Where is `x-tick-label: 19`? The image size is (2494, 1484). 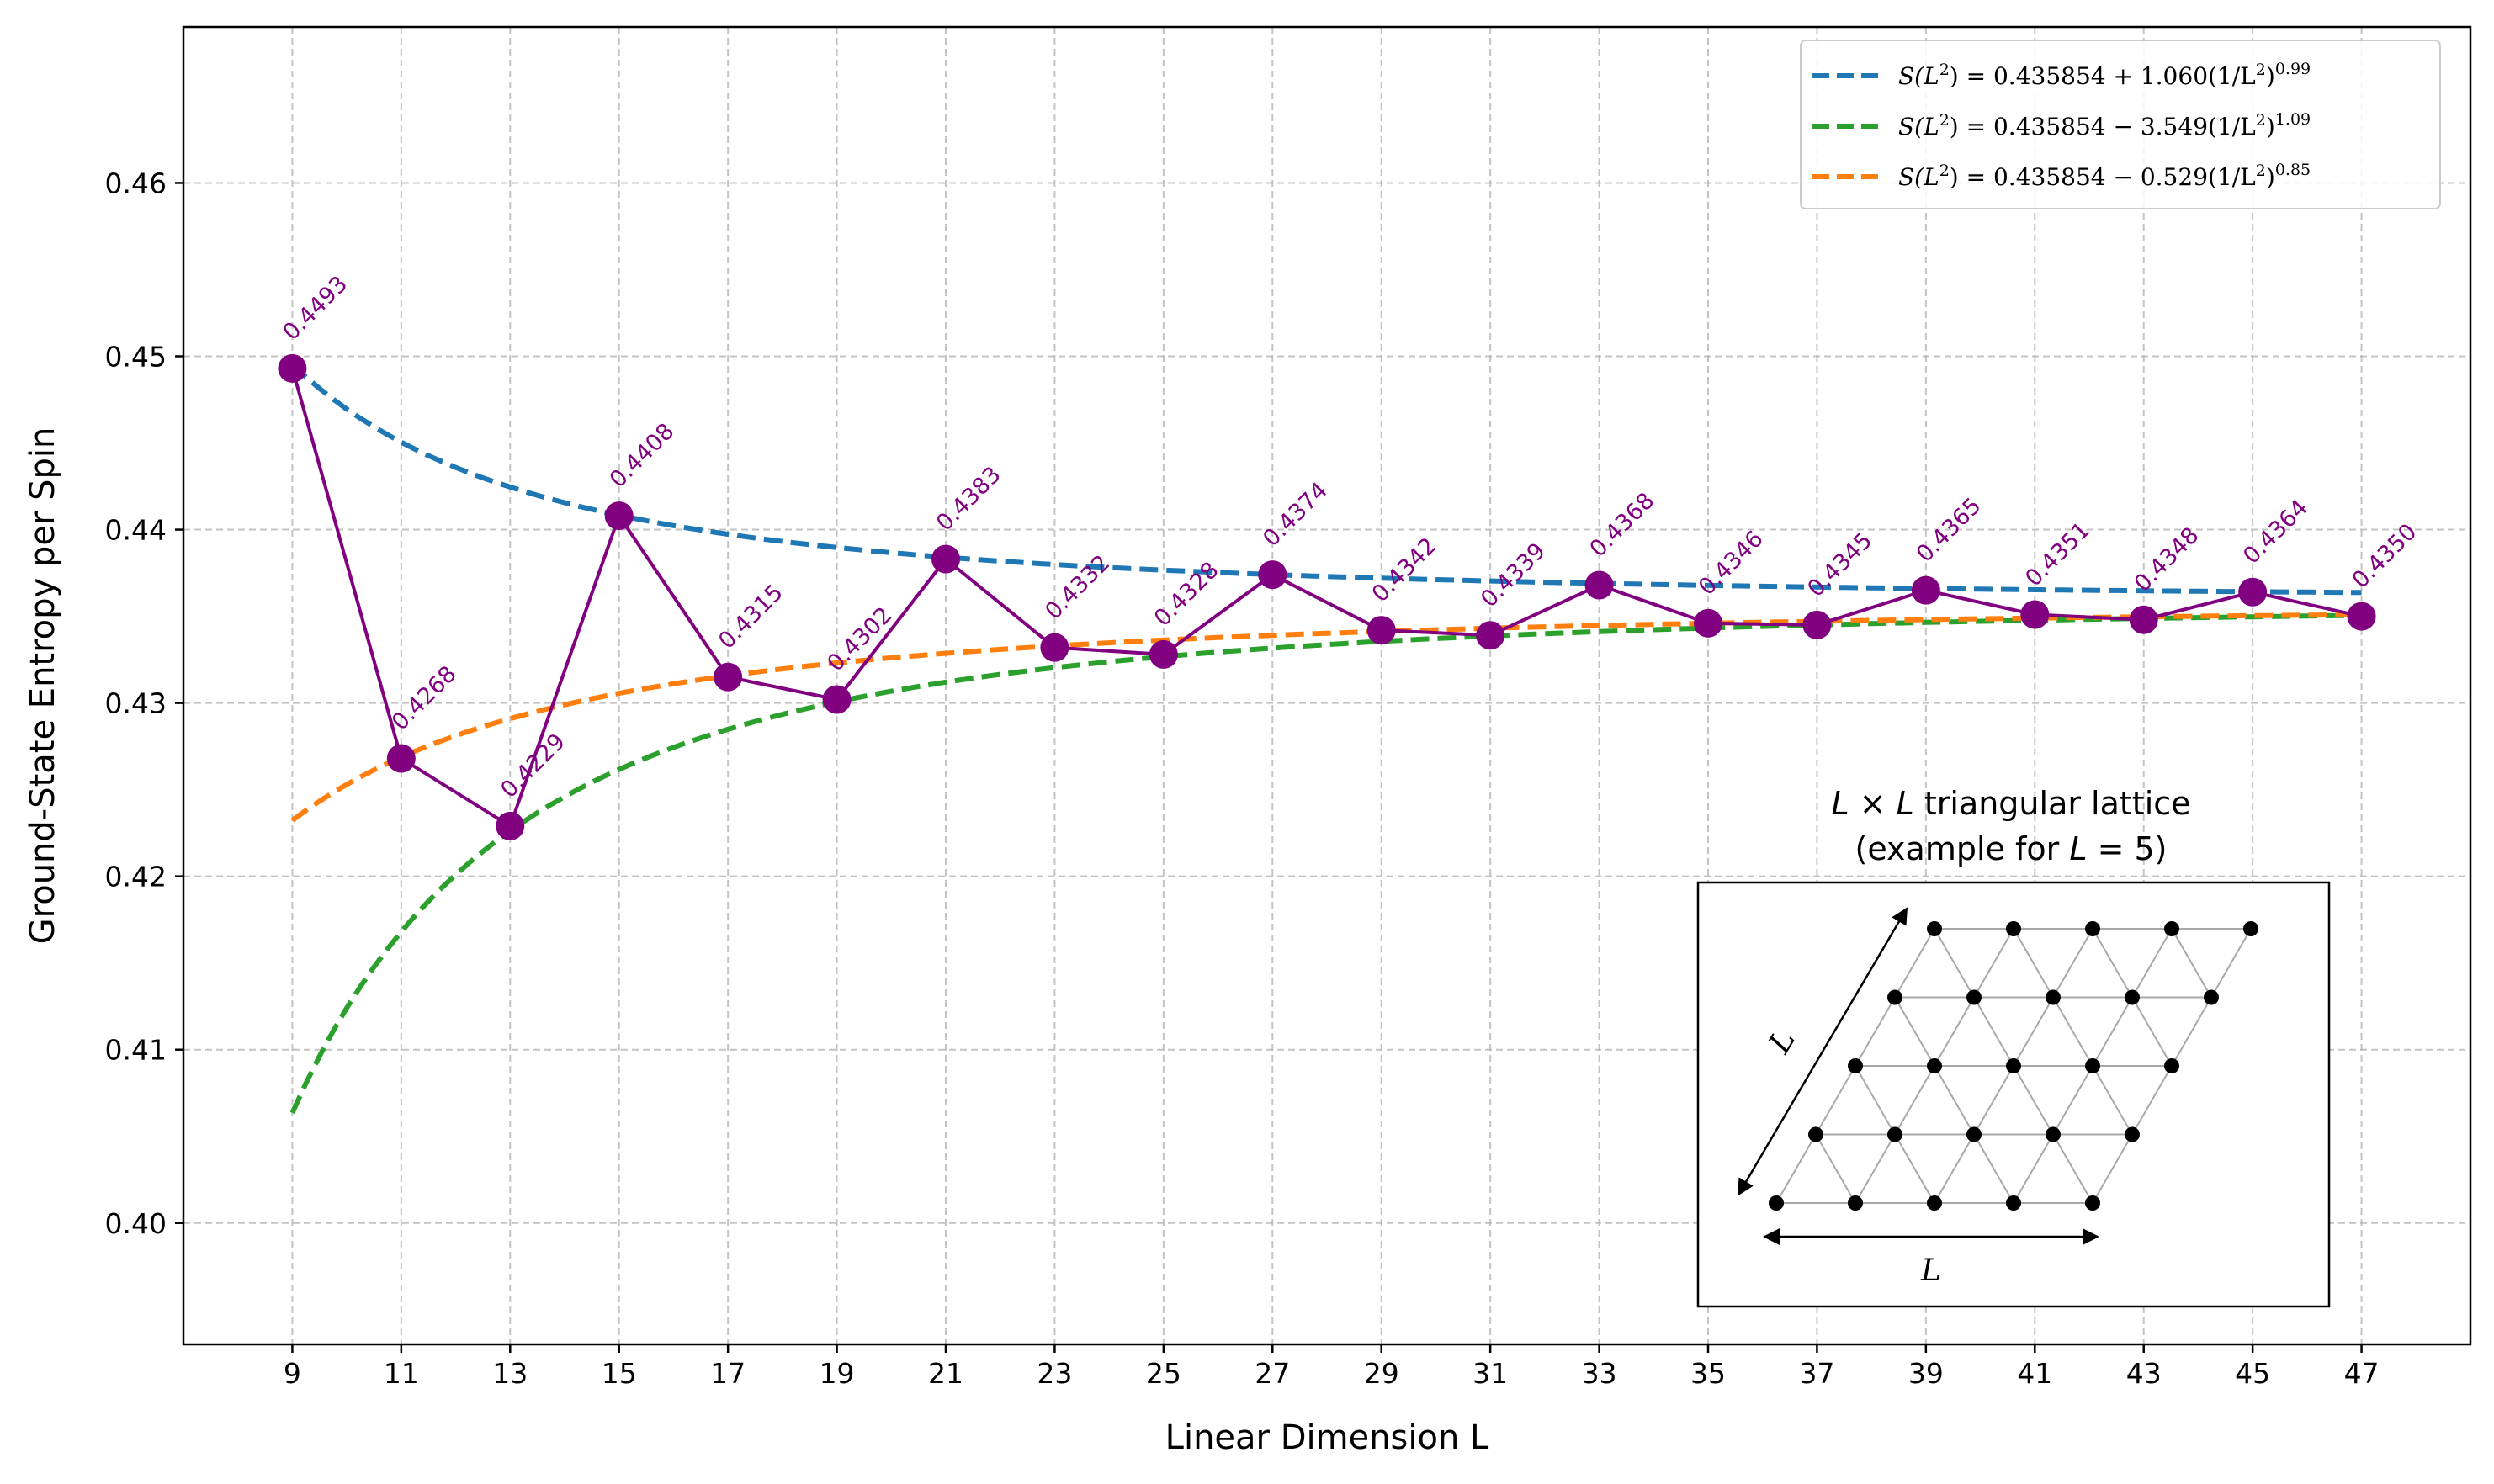
x-tick-label: 19 is located at coordinates (837, 1373).